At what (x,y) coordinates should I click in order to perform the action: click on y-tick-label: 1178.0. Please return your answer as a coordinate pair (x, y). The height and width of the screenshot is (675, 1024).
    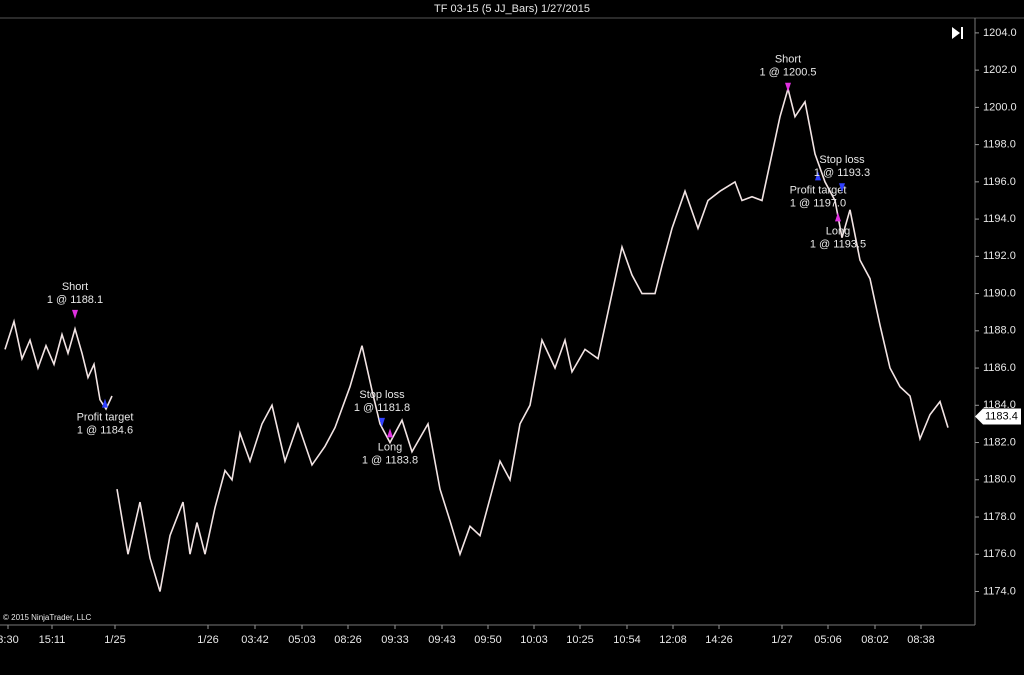
    Looking at the image, I should click on (999, 517).